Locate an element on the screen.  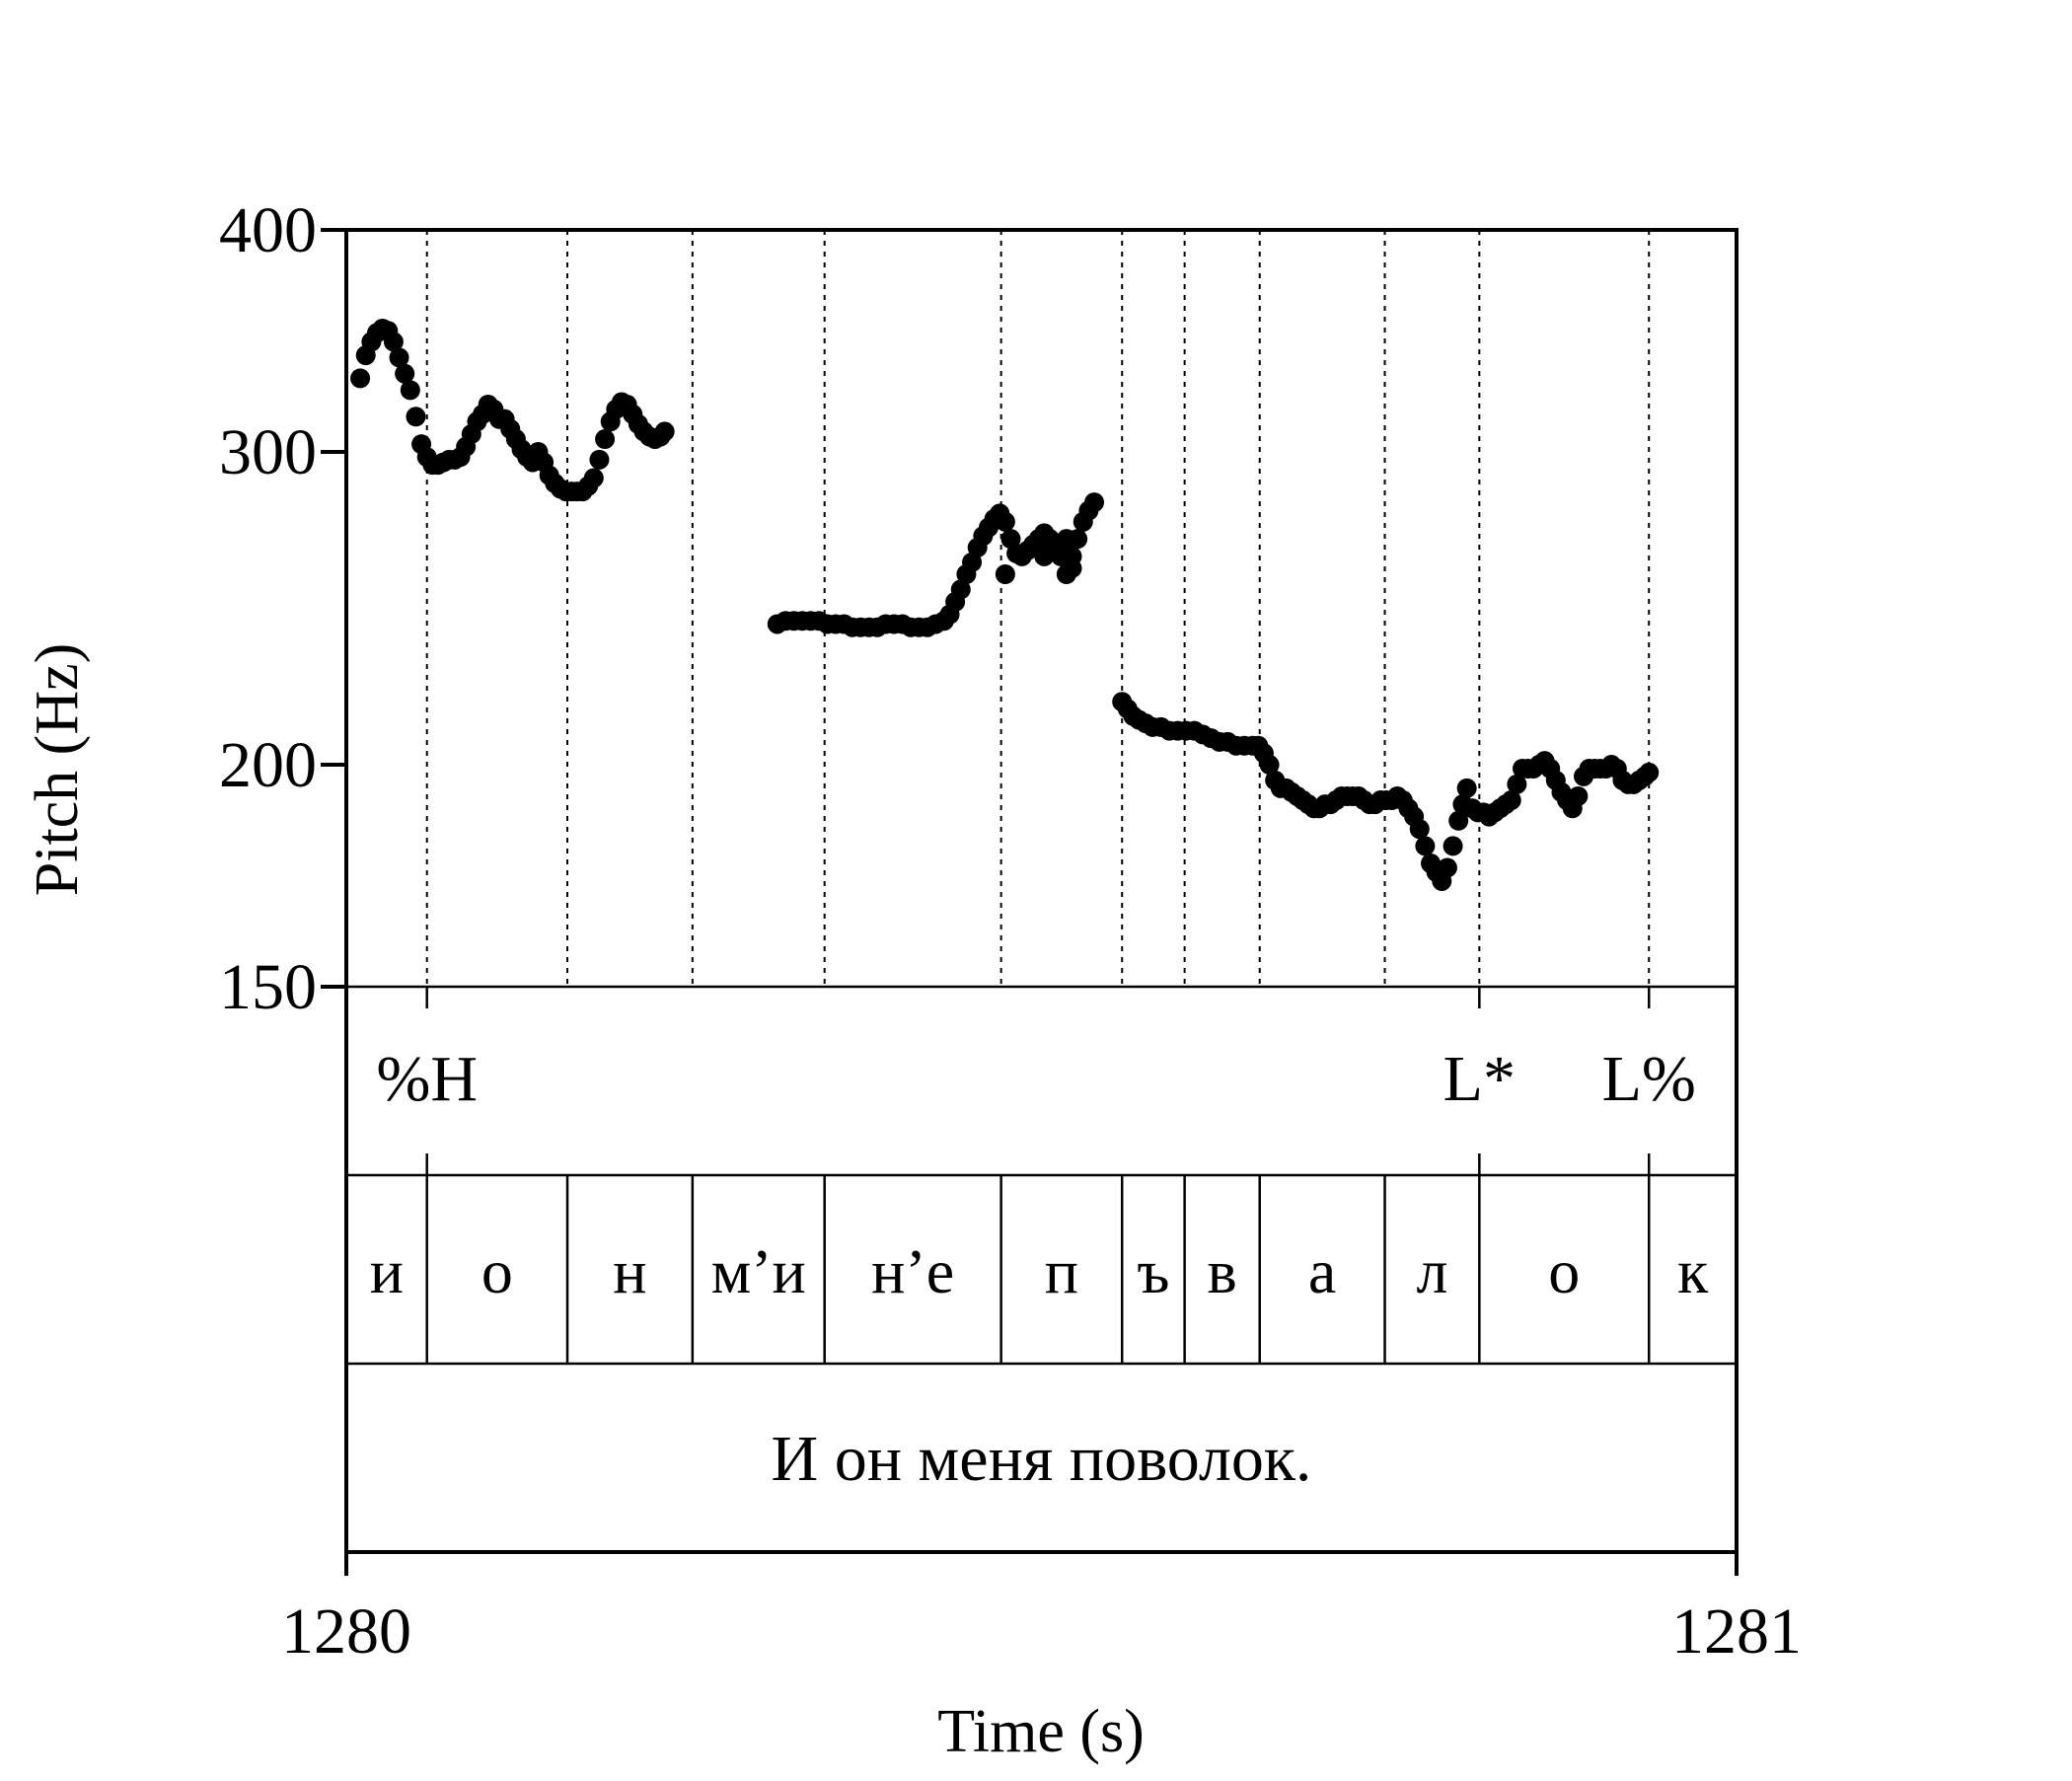
tone-label: L% is located at coordinates (1649, 1079).